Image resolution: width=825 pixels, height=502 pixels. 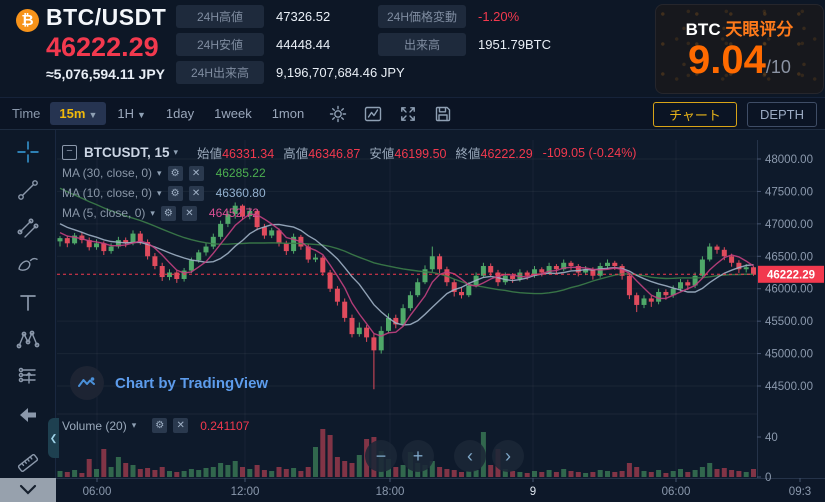 What do you see at coordinates (800, 492) in the screenshot?
I see `time-axis-label: 09:3` at bounding box center [800, 492].